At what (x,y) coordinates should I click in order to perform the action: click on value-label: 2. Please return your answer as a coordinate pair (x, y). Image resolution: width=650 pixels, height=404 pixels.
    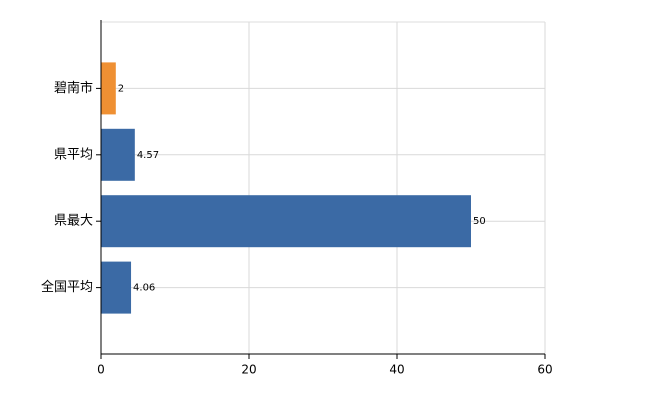
    Looking at the image, I should click on (121, 88).